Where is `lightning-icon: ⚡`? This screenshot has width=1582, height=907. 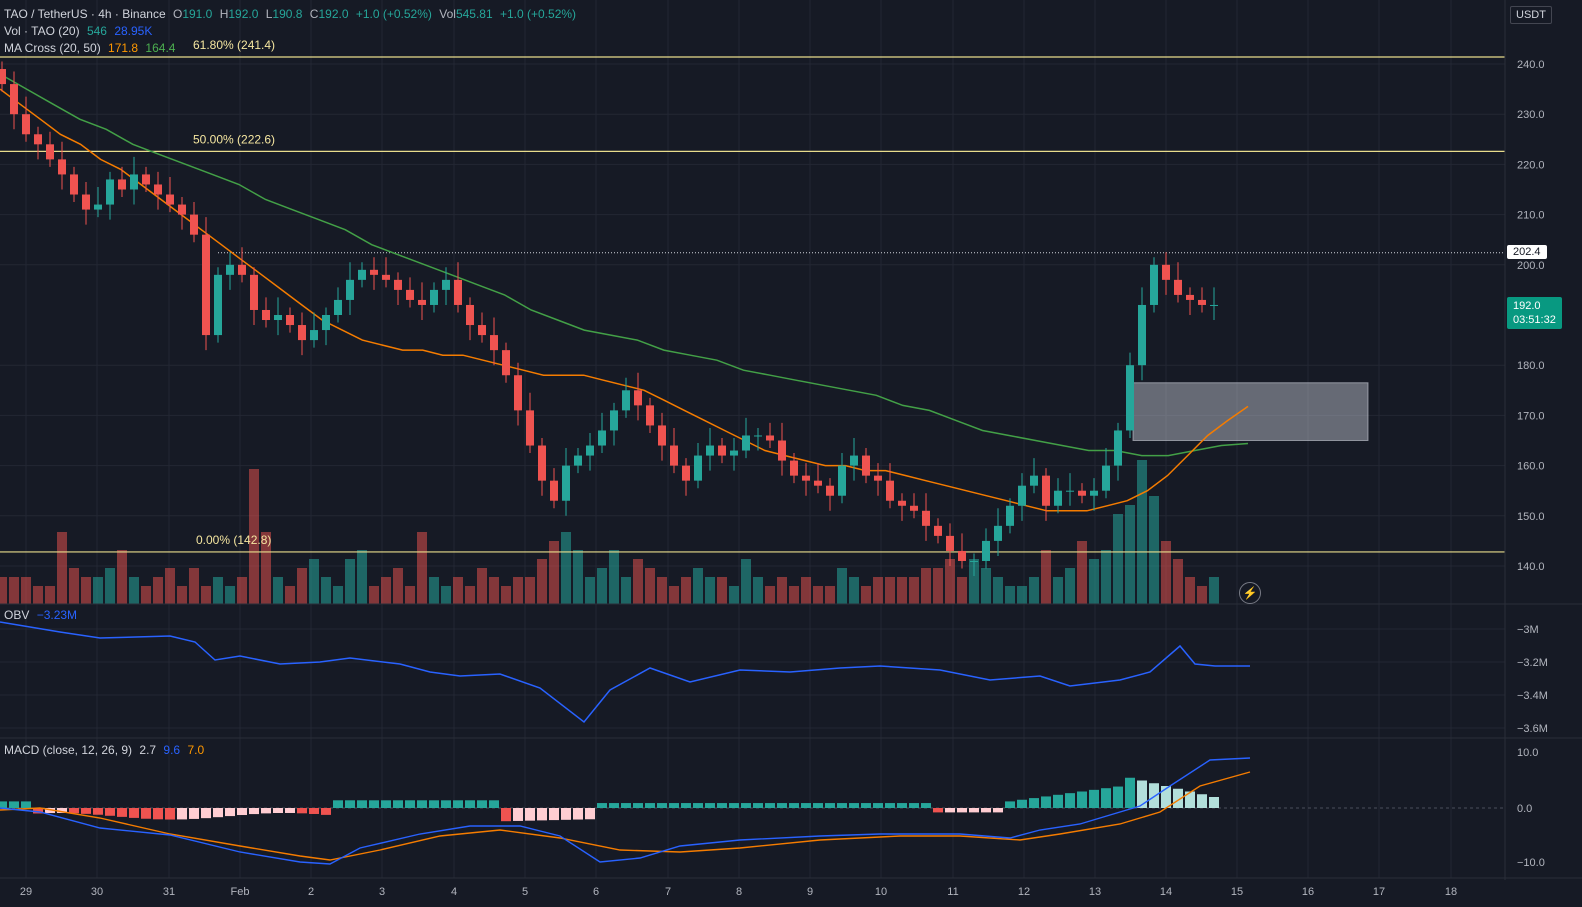 lightning-icon: ⚡ is located at coordinates (1250, 593).